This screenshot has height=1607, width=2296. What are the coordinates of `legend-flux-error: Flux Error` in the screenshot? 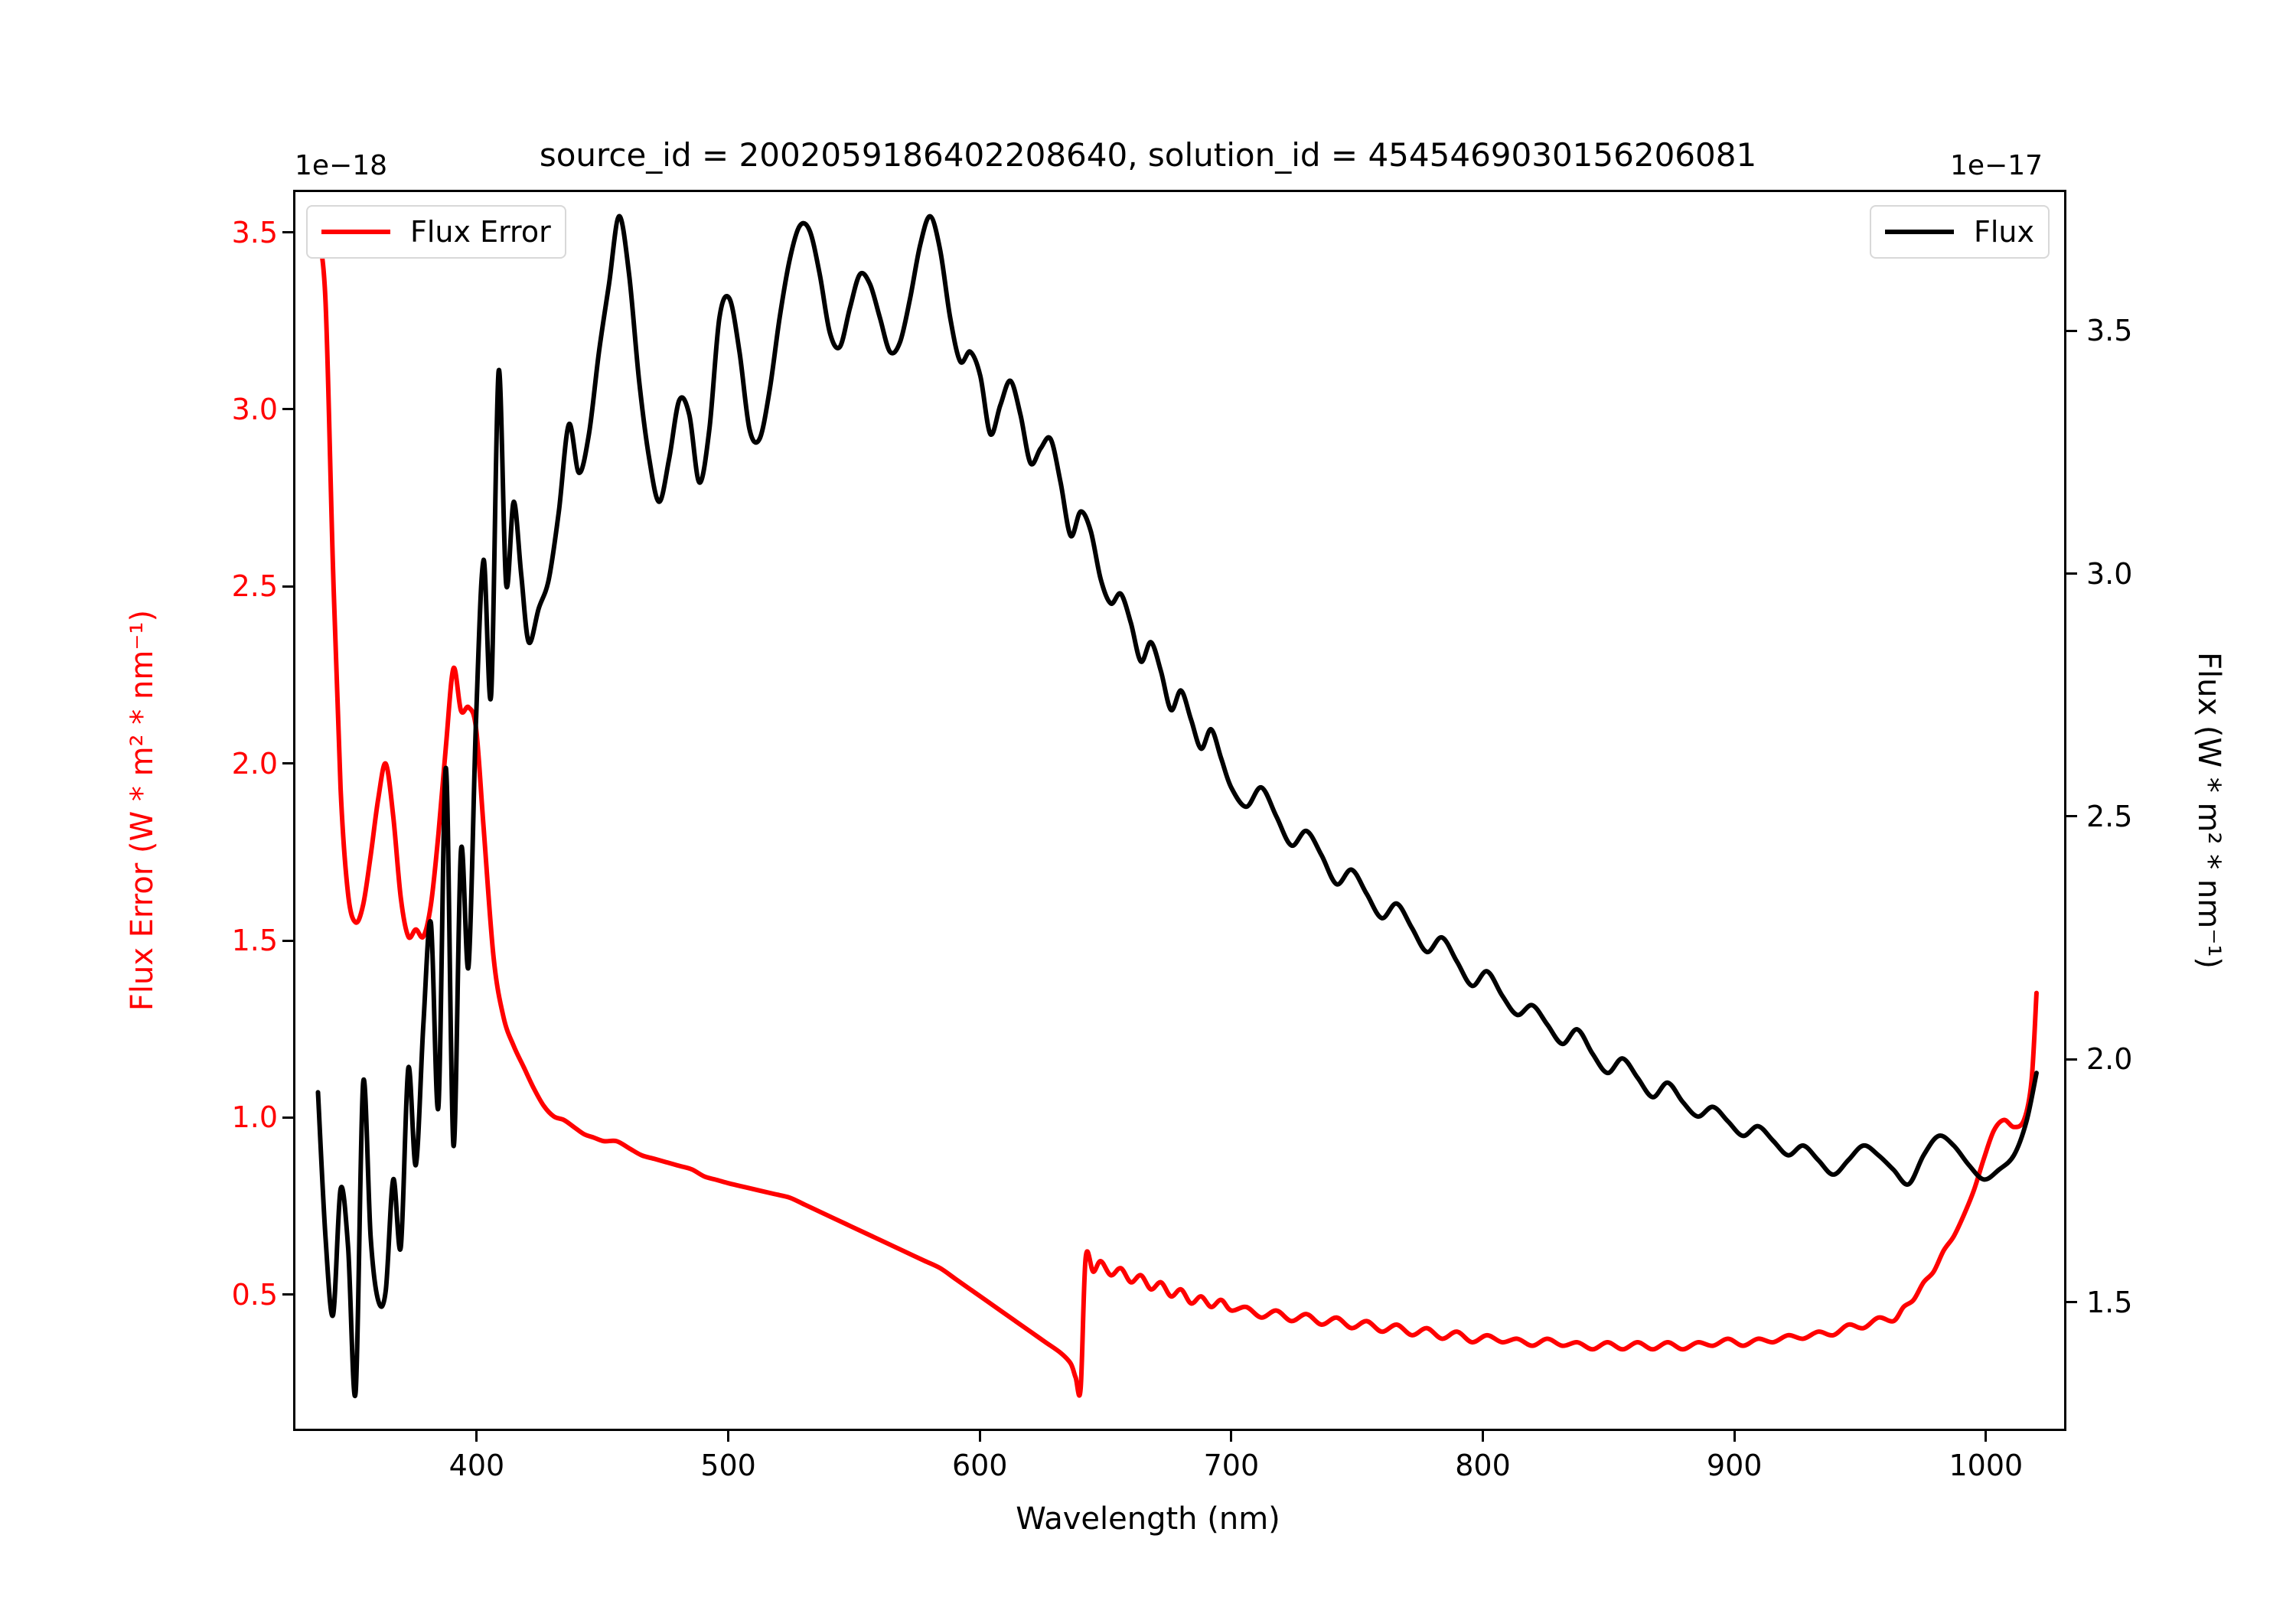 It's located at (436, 232).